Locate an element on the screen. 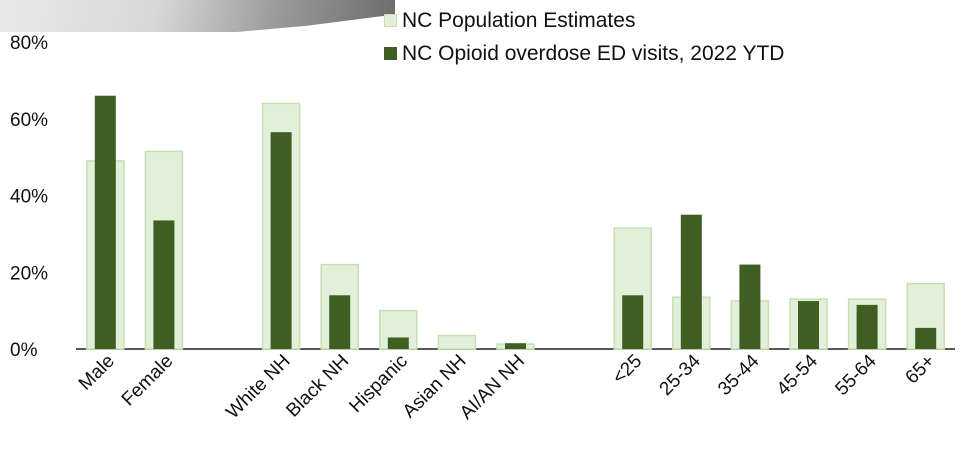  legend-label-population: NC Population Estimates is located at coordinates (519, 20).